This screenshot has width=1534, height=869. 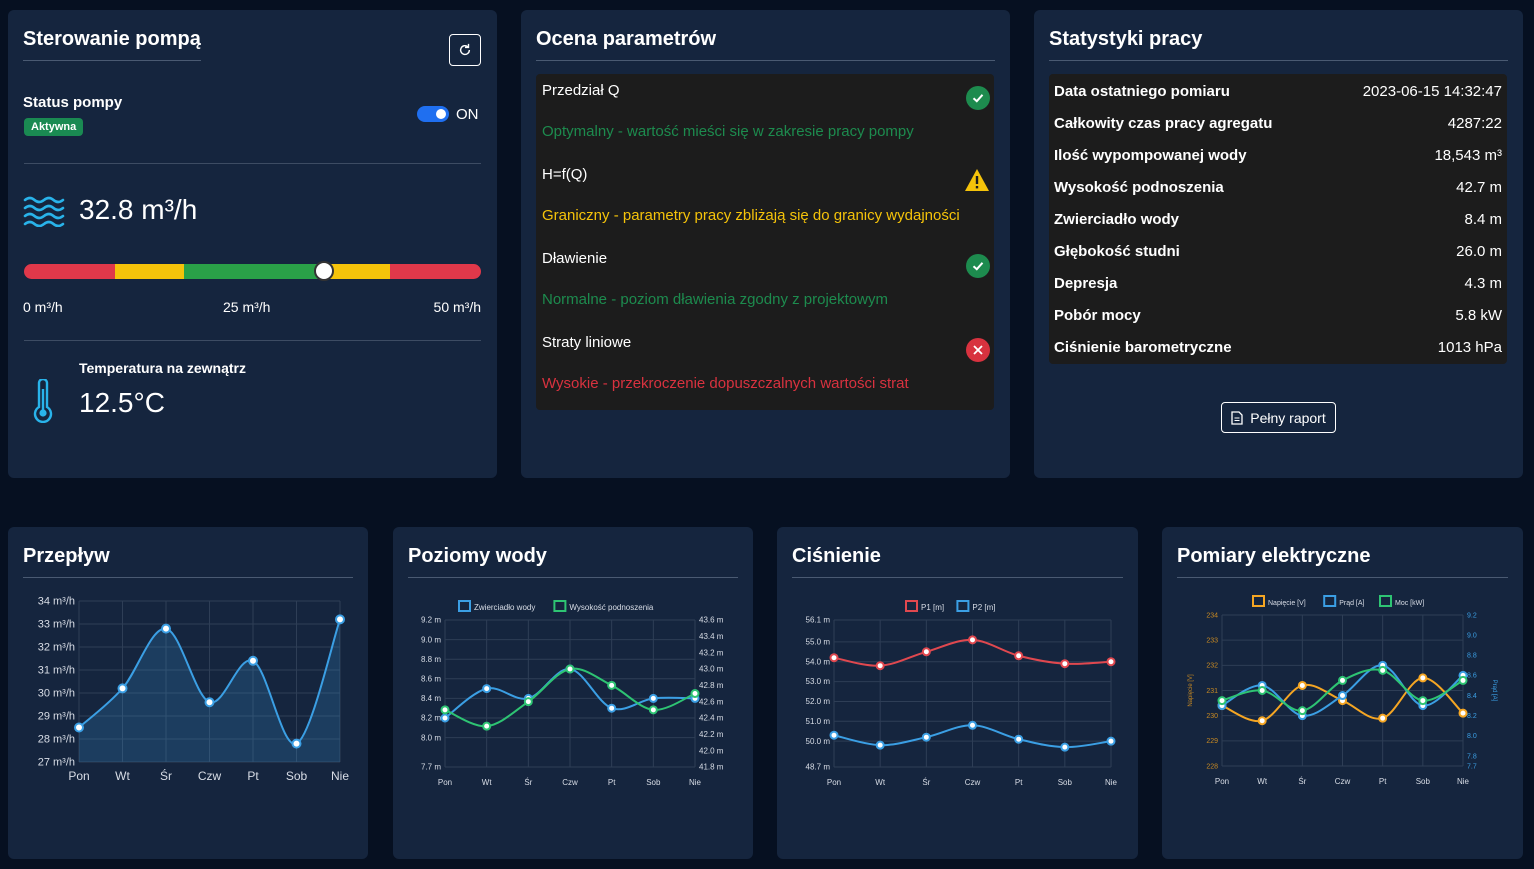 What do you see at coordinates (1278, 123) in the screenshot?
I see `stat-row: Całkowity czas pracy agregatu 4287:22` at bounding box center [1278, 123].